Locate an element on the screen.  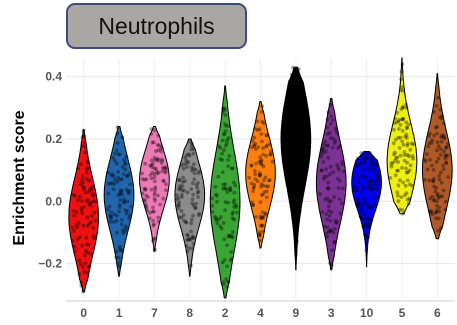
y-tick-label: 0.2 is located at coordinates (53, 139).